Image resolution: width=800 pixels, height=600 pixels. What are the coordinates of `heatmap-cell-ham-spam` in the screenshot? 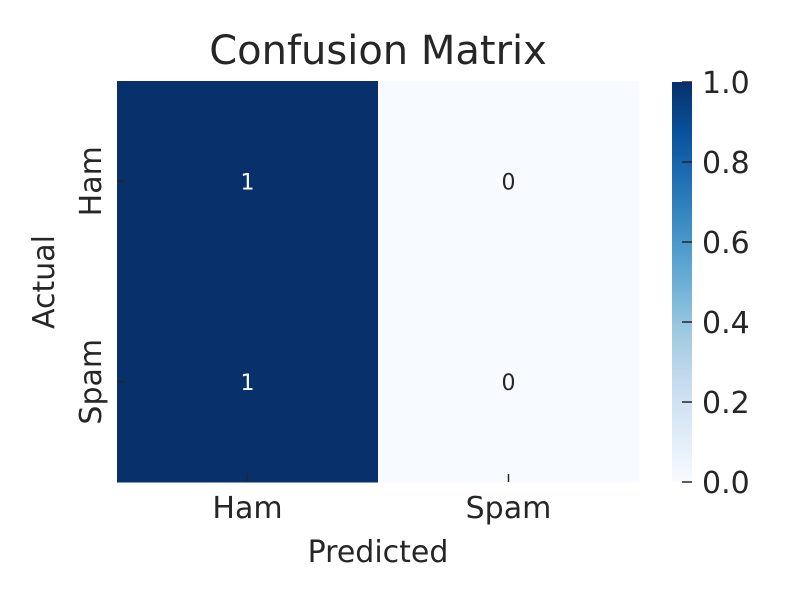 It's located at (509, 181).